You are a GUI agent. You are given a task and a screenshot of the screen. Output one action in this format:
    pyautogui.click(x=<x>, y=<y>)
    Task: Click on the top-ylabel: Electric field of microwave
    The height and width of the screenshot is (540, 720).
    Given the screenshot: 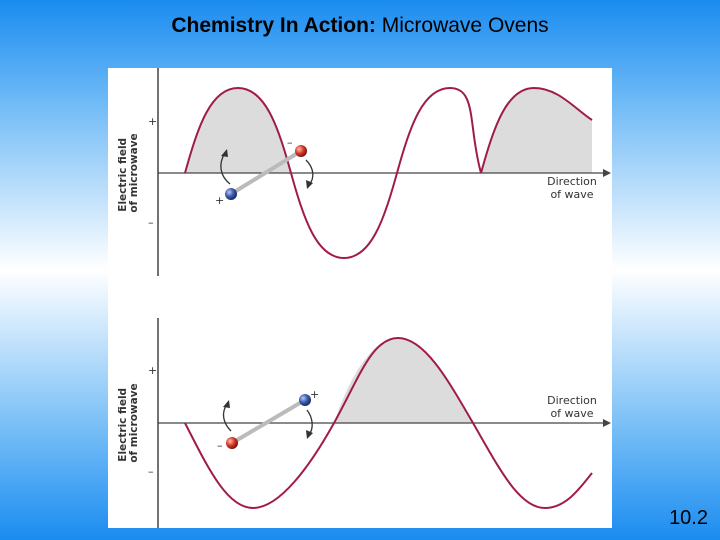 What is the action you would take?
    pyautogui.click(x=128, y=172)
    